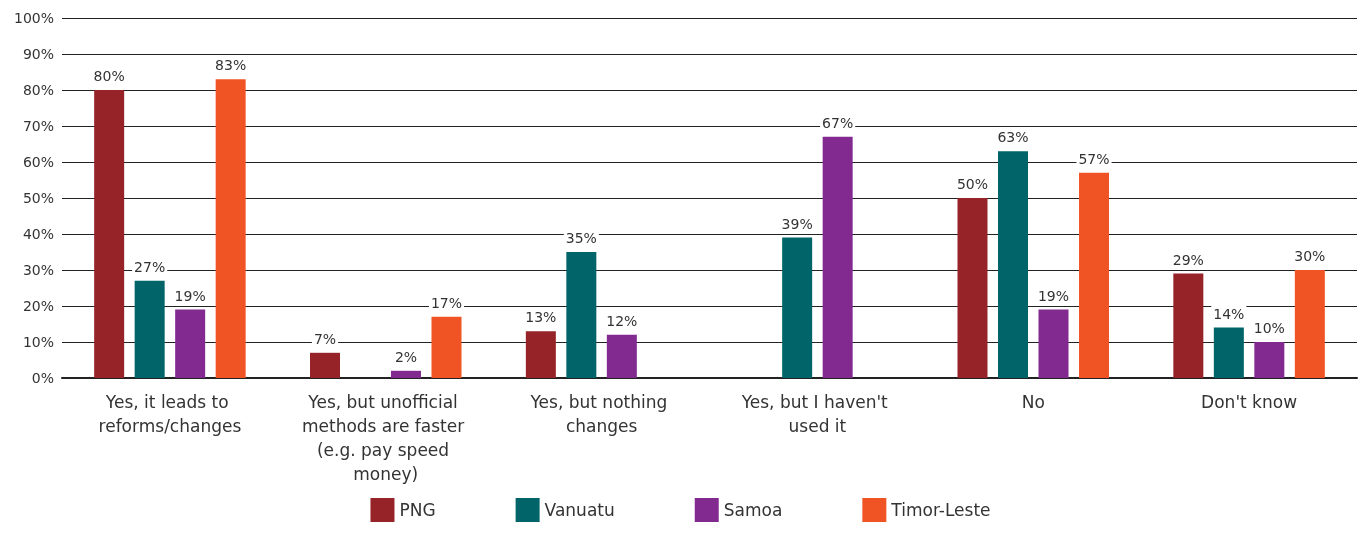  Describe the element at coordinates (1310, 256) in the screenshot. I see `data-label: 30%` at that location.